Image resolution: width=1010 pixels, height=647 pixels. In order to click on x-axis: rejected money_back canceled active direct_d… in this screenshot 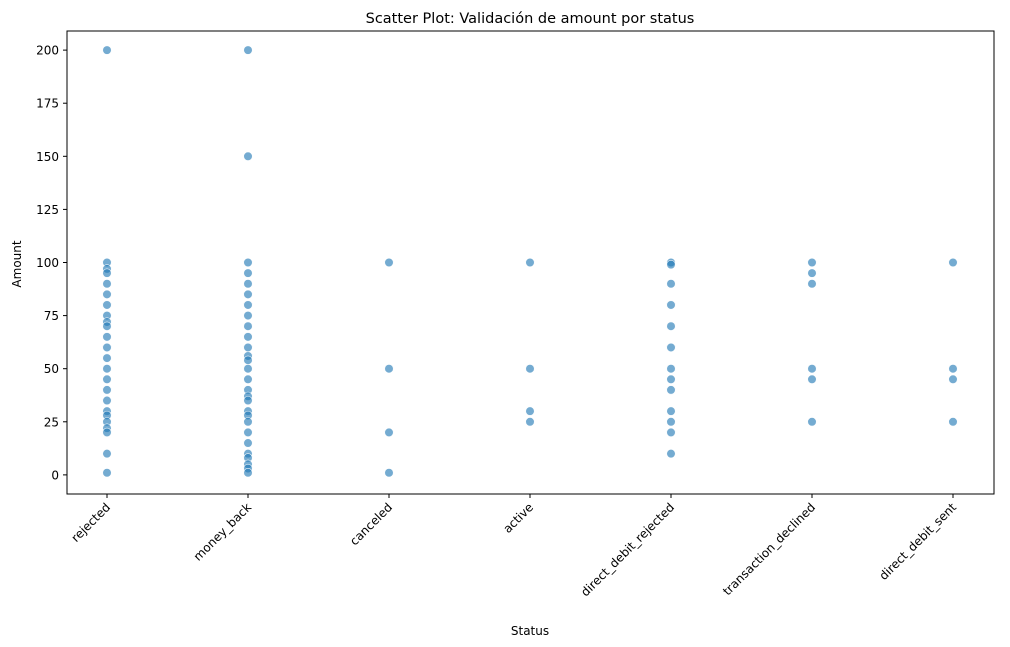, I will do `click(514, 546)`.